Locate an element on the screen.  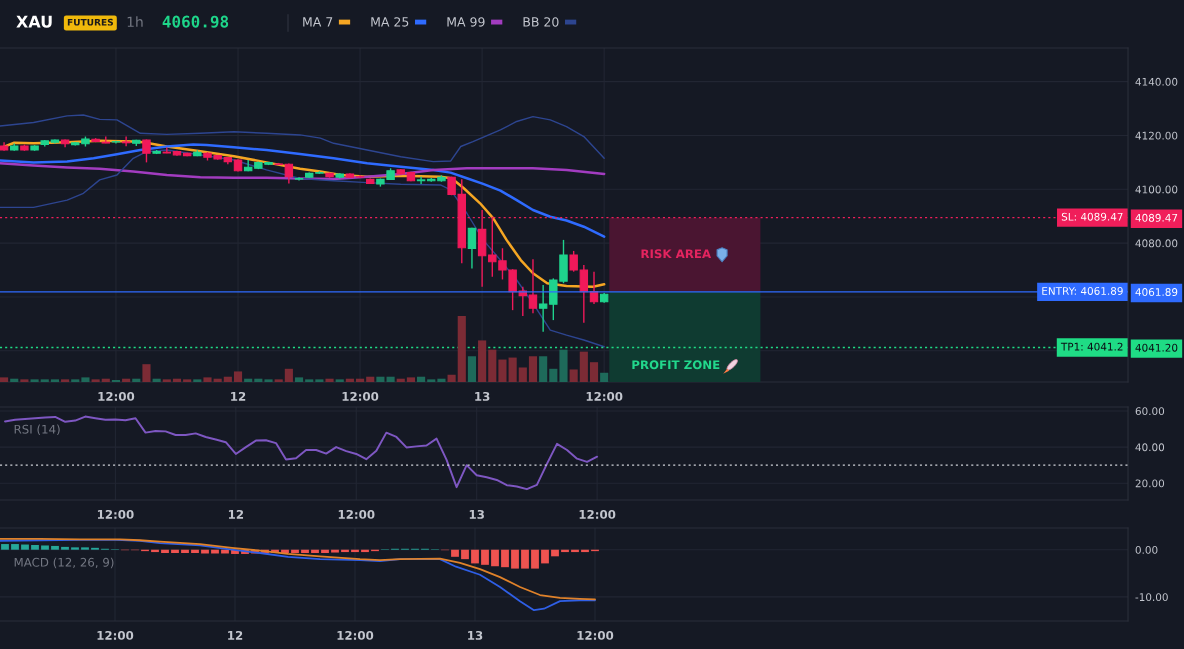
y-tick-label: 4100.00 is located at coordinates (1156, 189).